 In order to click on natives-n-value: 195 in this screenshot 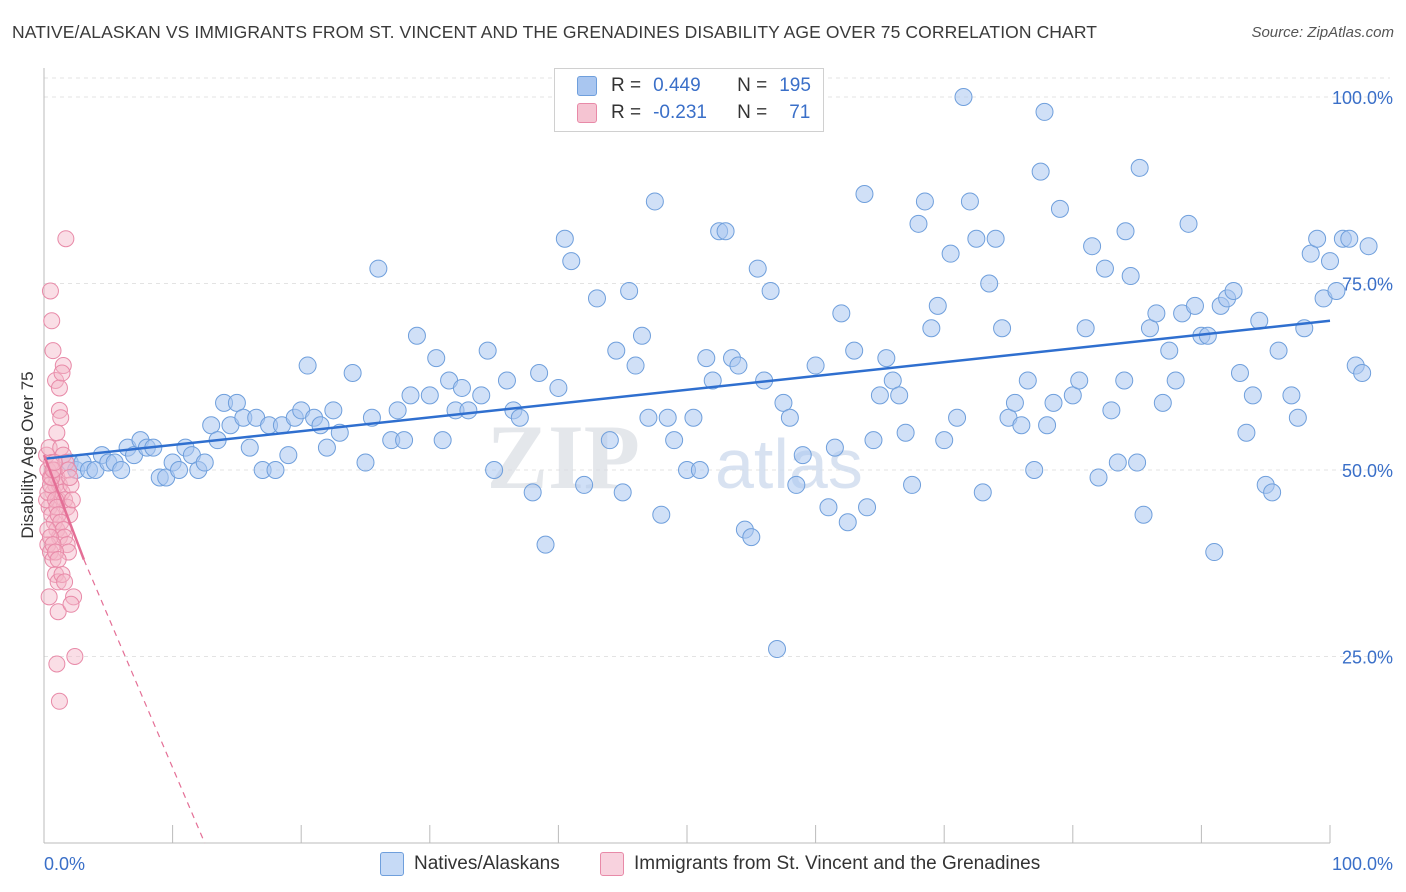, I will do `click(795, 85)`.